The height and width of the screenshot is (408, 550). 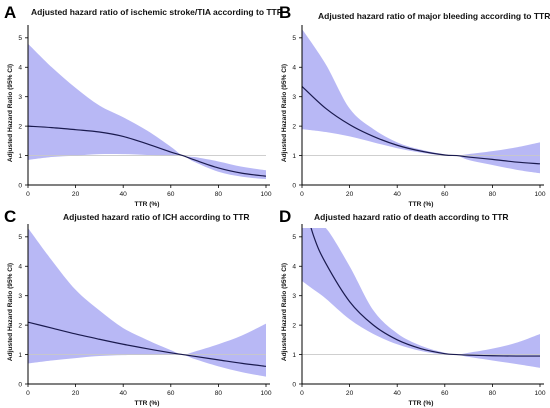 I want to click on x-tick-label-d: 100, so click(x=539, y=393).